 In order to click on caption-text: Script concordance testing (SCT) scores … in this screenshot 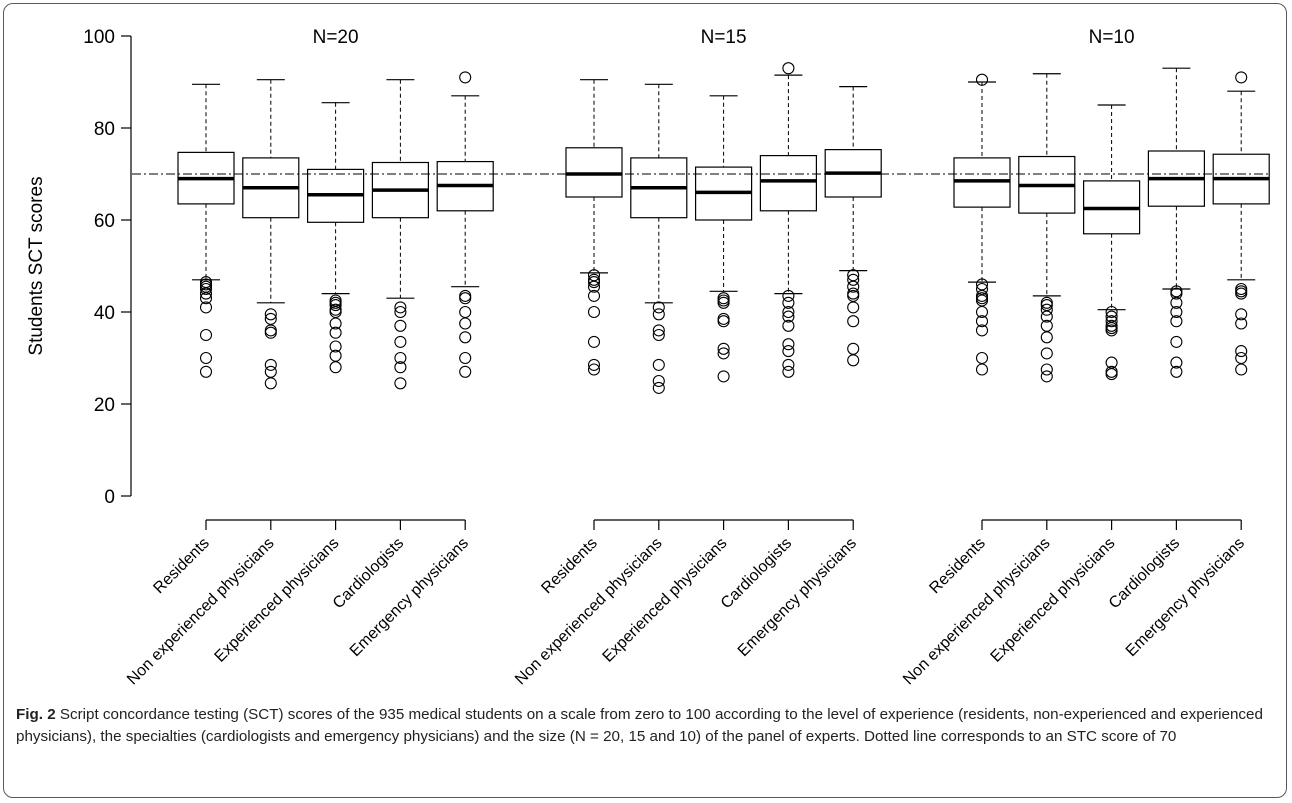, I will do `click(639, 725)`.